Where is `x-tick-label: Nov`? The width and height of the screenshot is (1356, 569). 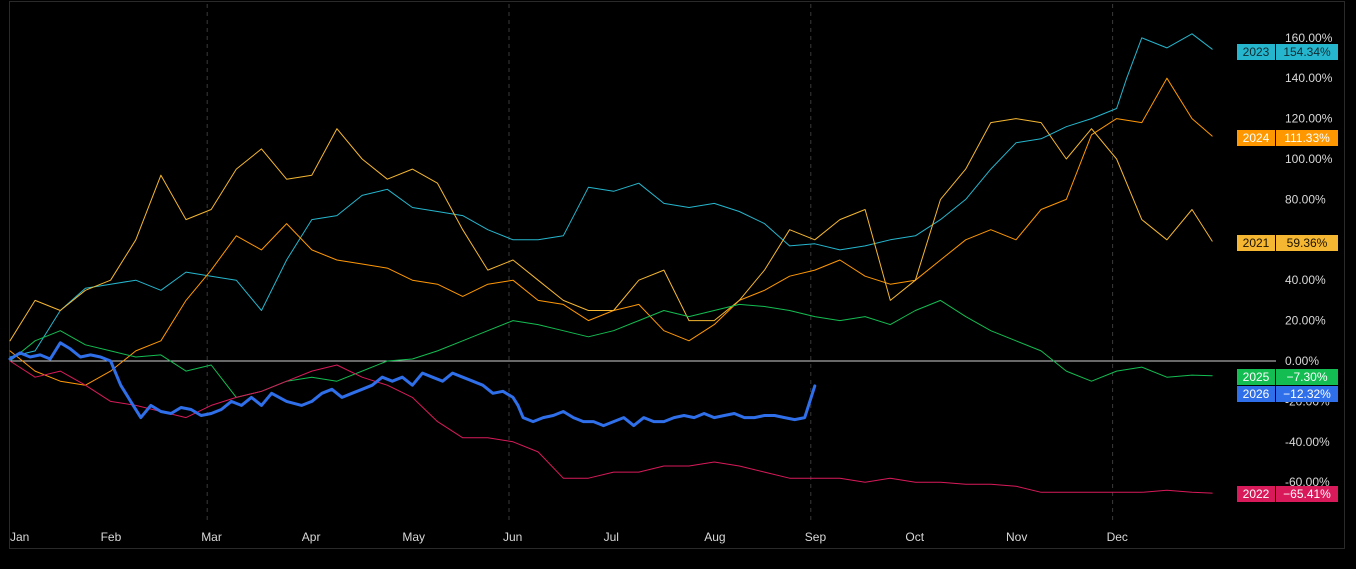
x-tick-label: Nov is located at coordinates (1016, 537).